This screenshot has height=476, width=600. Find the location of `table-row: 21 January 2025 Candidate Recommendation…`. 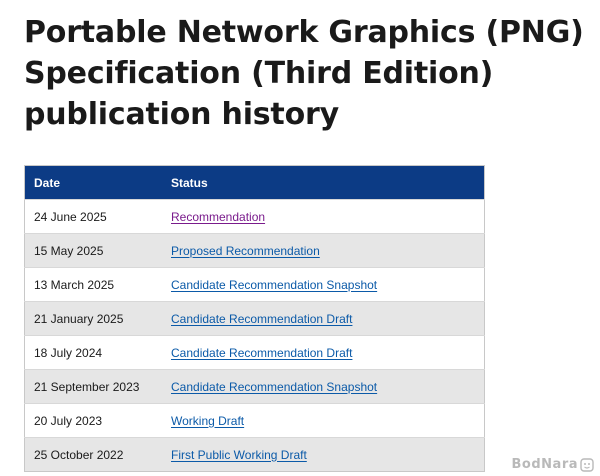

table-row: 21 January 2025 Candidate Recommendation… is located at coordinates (254, 318).